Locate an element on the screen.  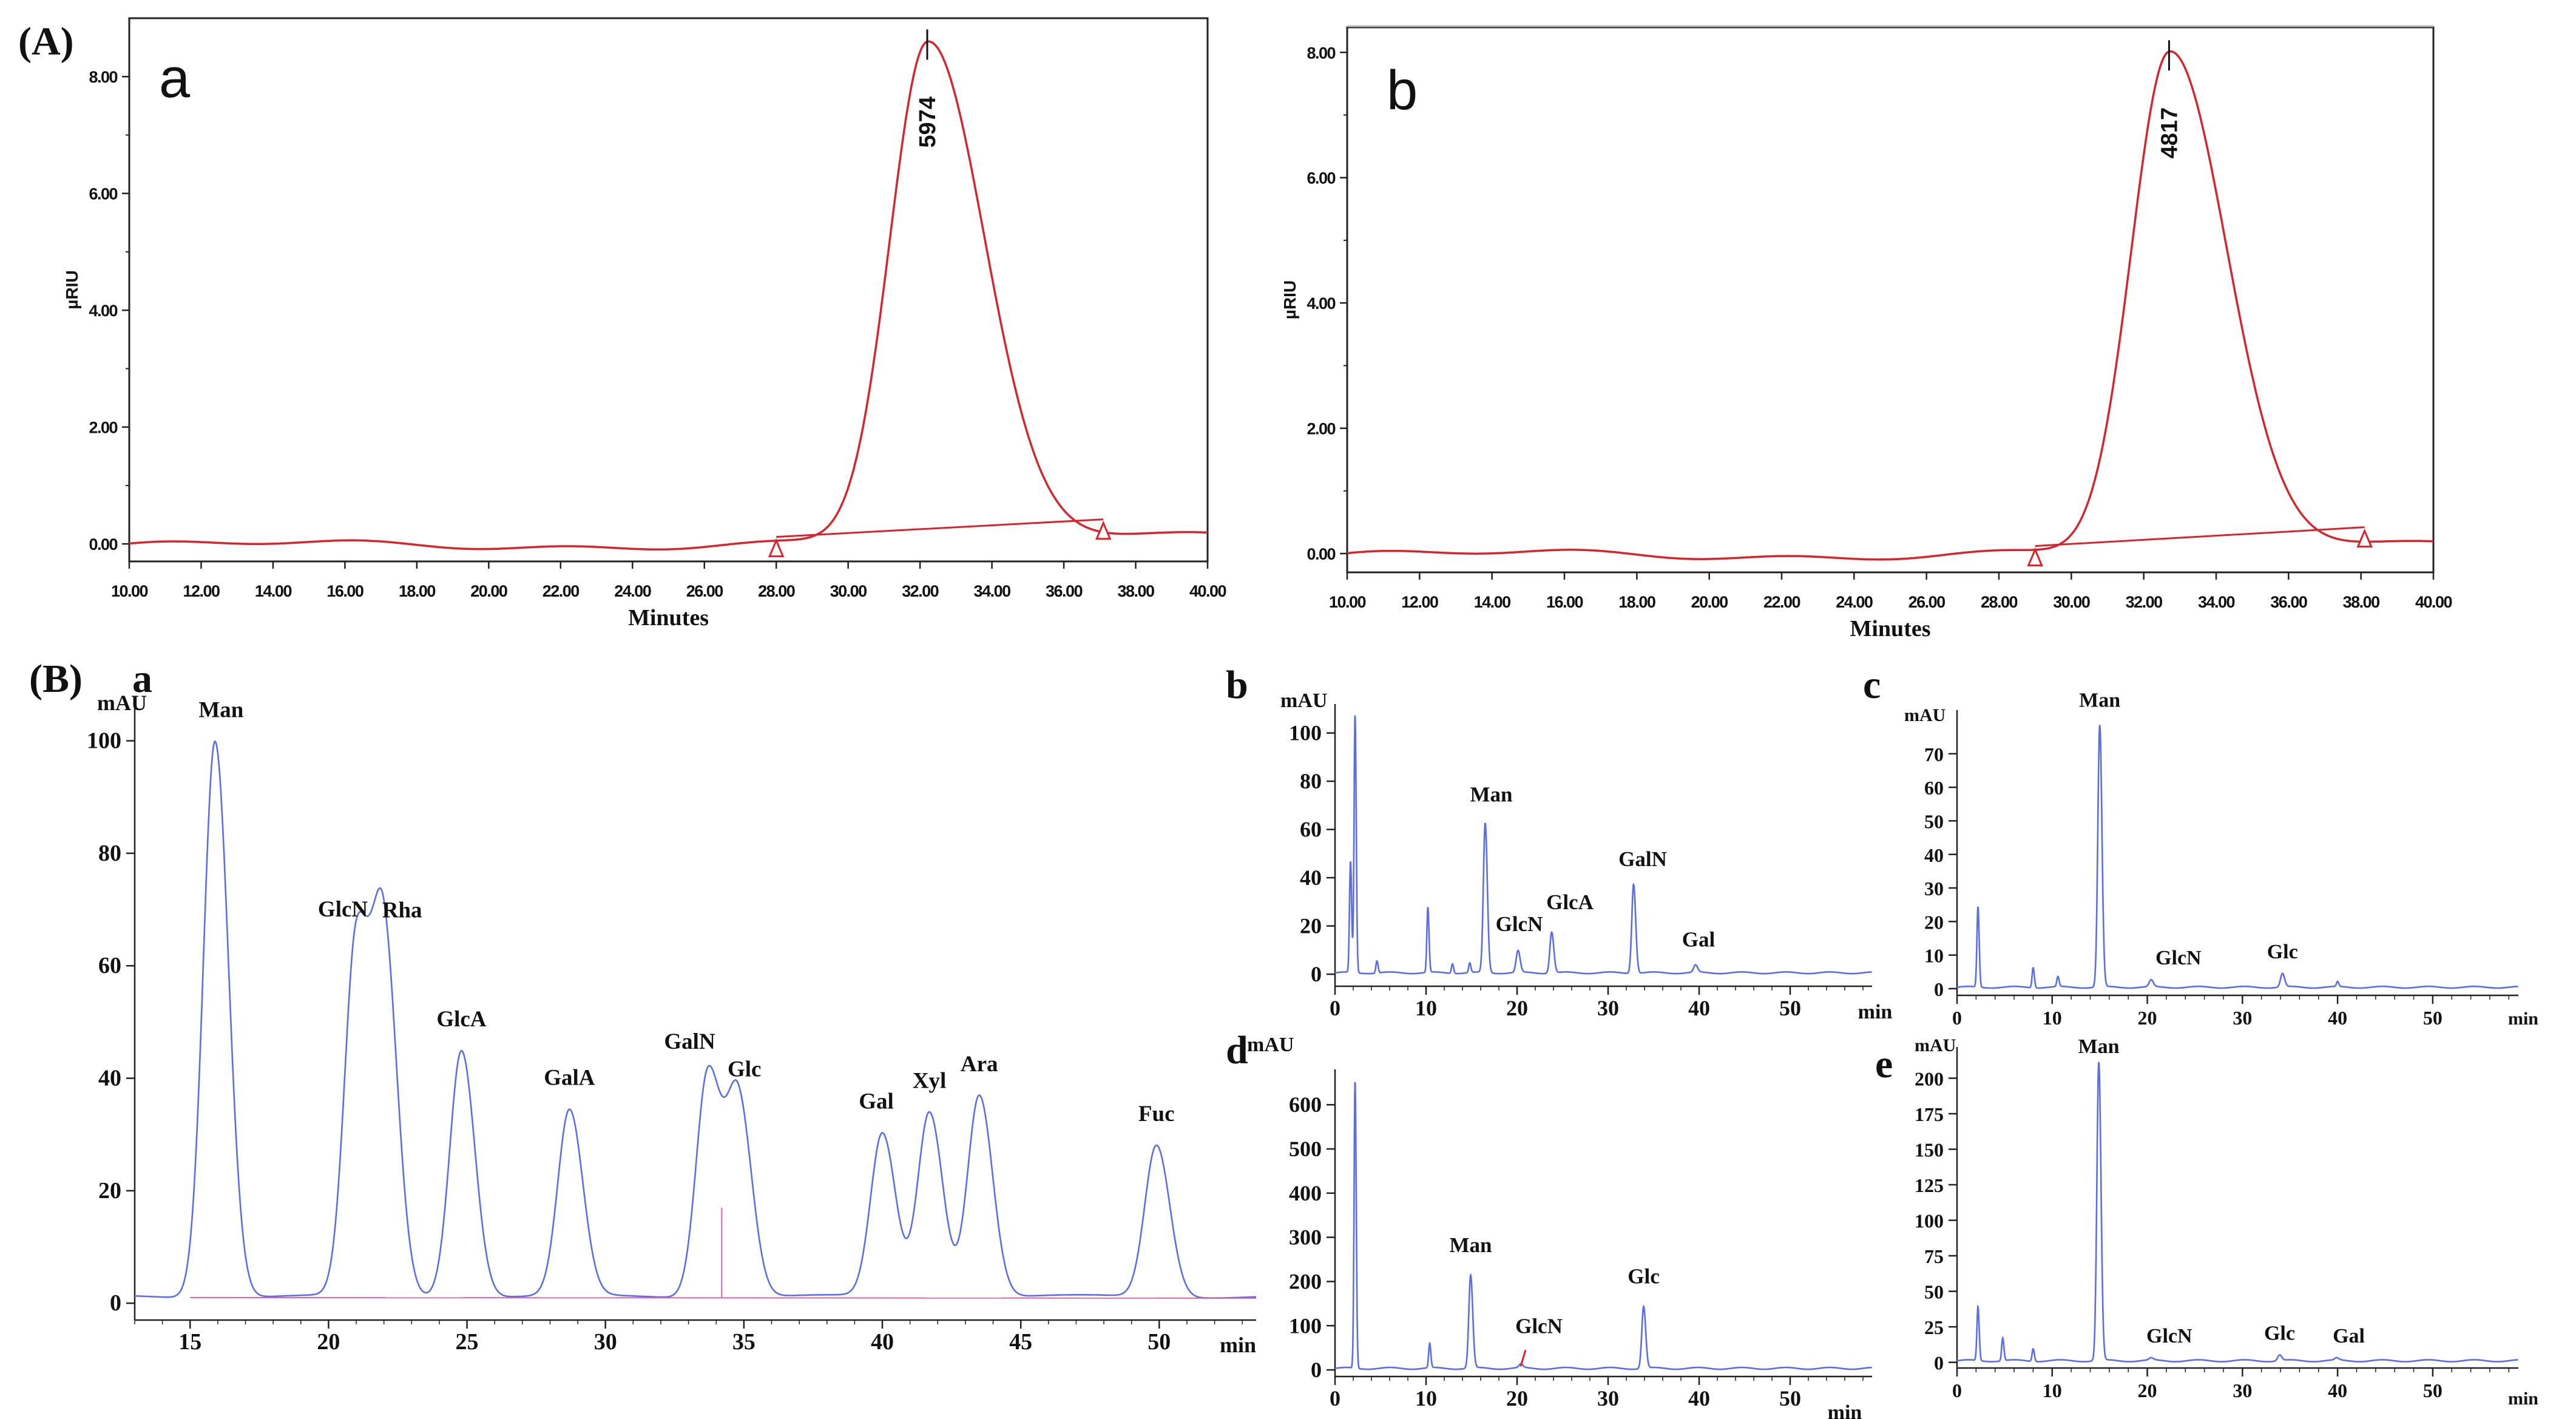
y-tick-label: 6.00 is located at coordinates (1321, 178).